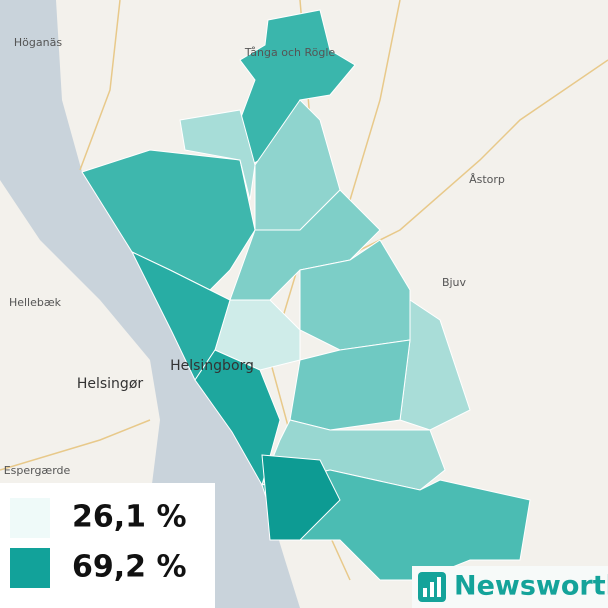 This screenshot has width=608, height=608. I want to click on legend-label: 69,2 %, so click(129, 567).